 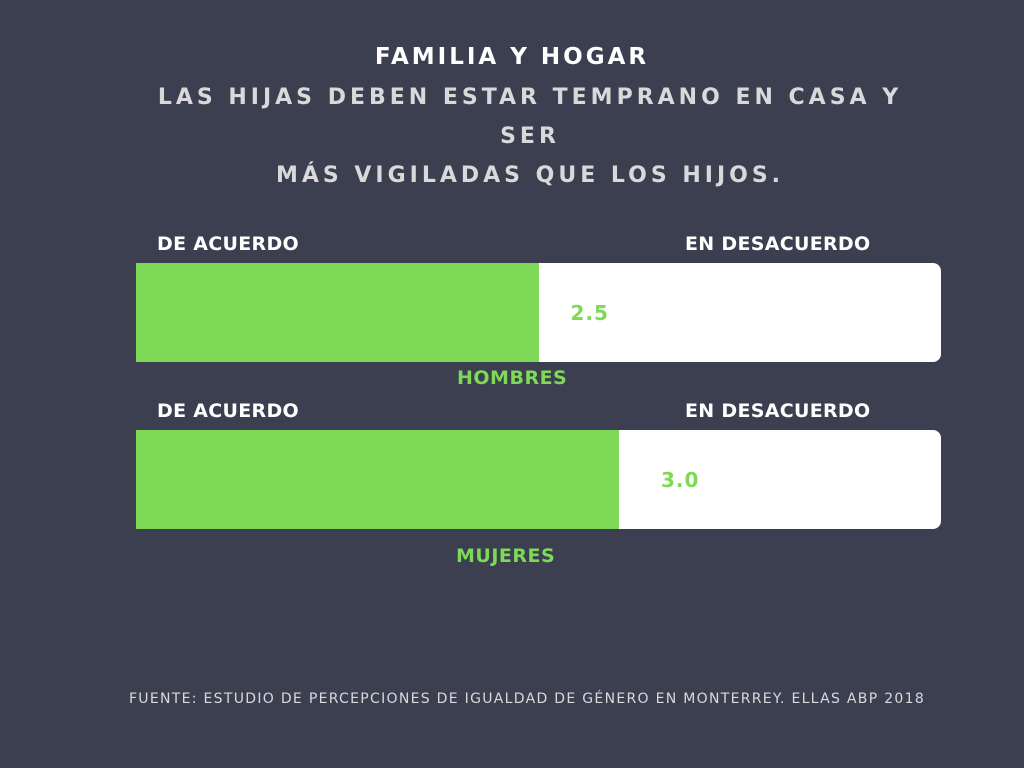 I want to click on bar-value-mujeres: 3.0, so click(x=680, y=479).